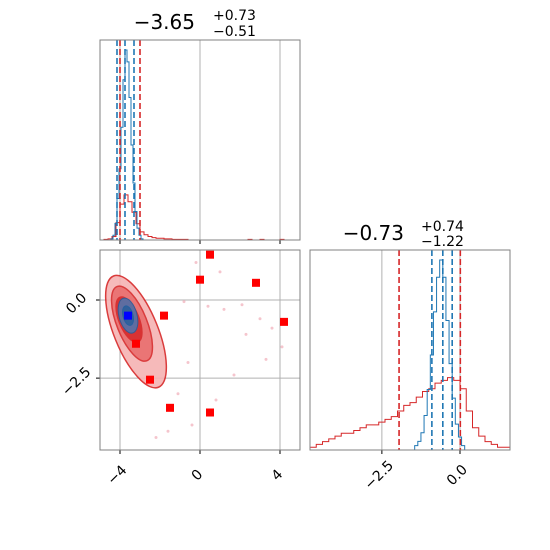  I want to click on panel-title-1: −3.65 +0.73 −0.51, so click(195, 24).